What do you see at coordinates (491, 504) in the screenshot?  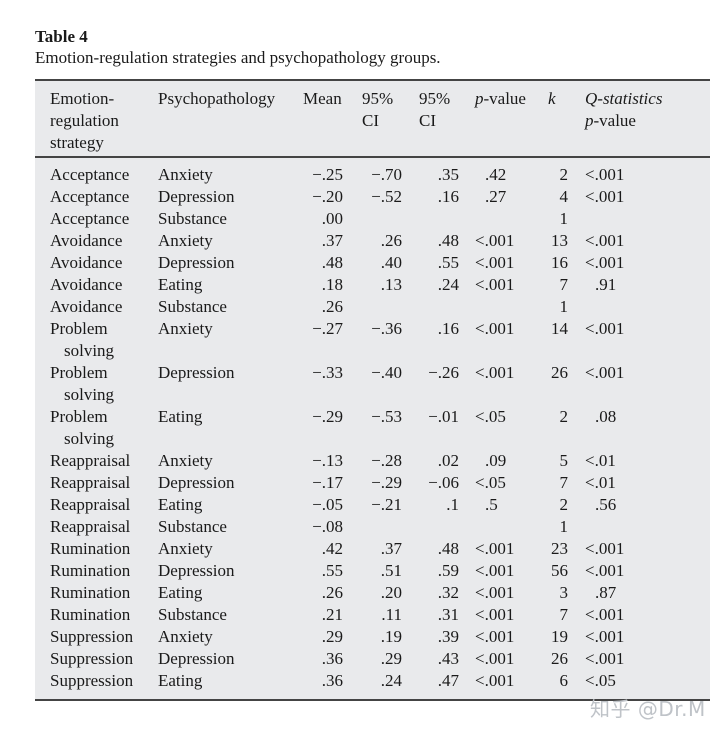 I see `cell-p-value: .5` at bounding box center [491, 504].